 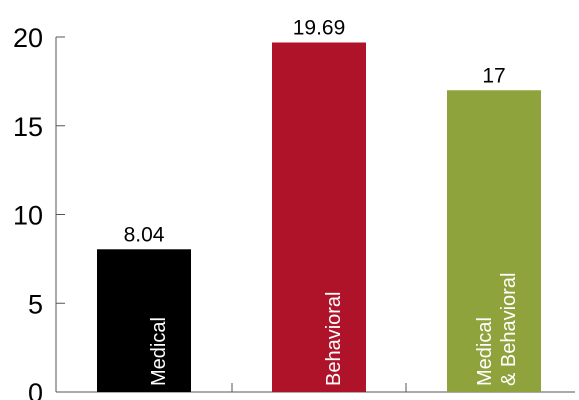 I want to click on y-axis: 0 5 10 15 20, so click(x=39, y=211).